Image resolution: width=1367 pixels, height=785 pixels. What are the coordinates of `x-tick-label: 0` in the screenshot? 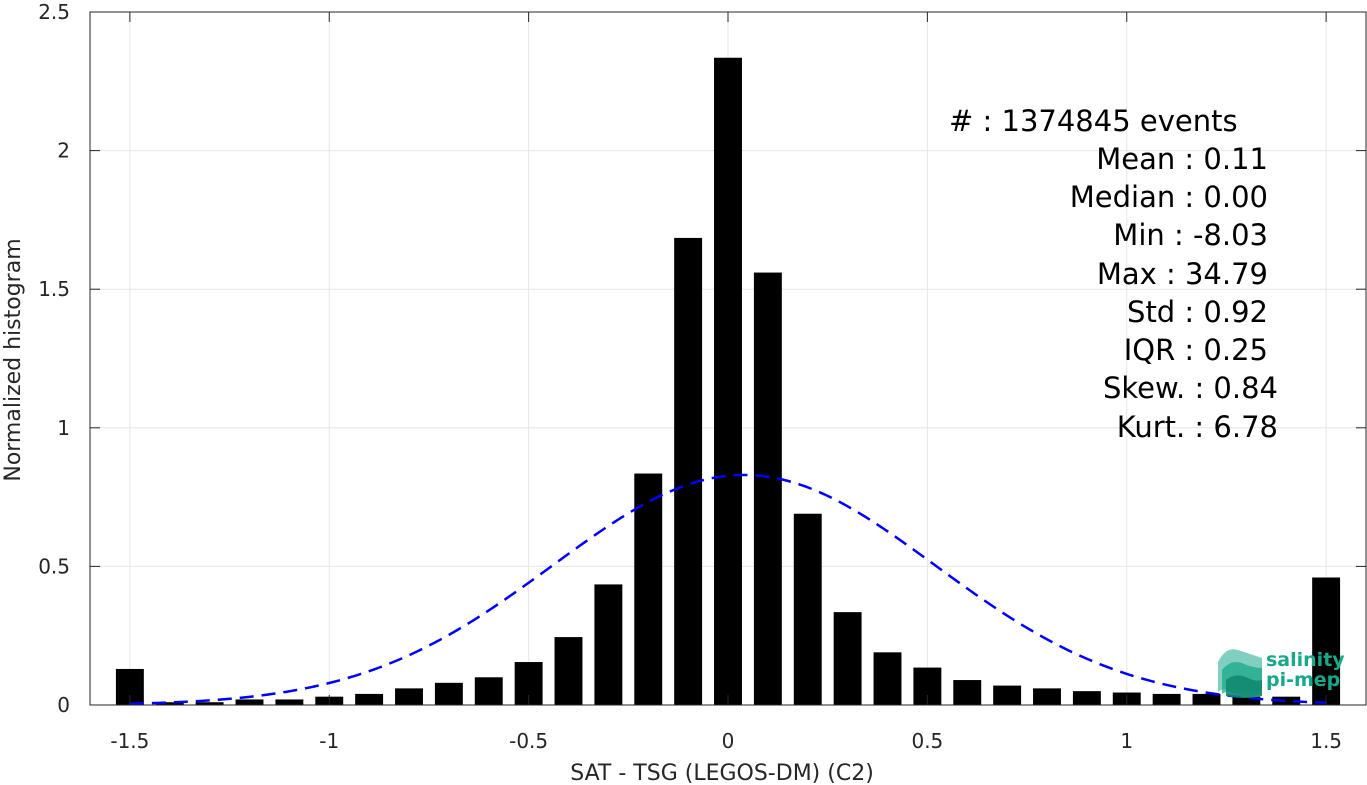 It's located at (728, 741).